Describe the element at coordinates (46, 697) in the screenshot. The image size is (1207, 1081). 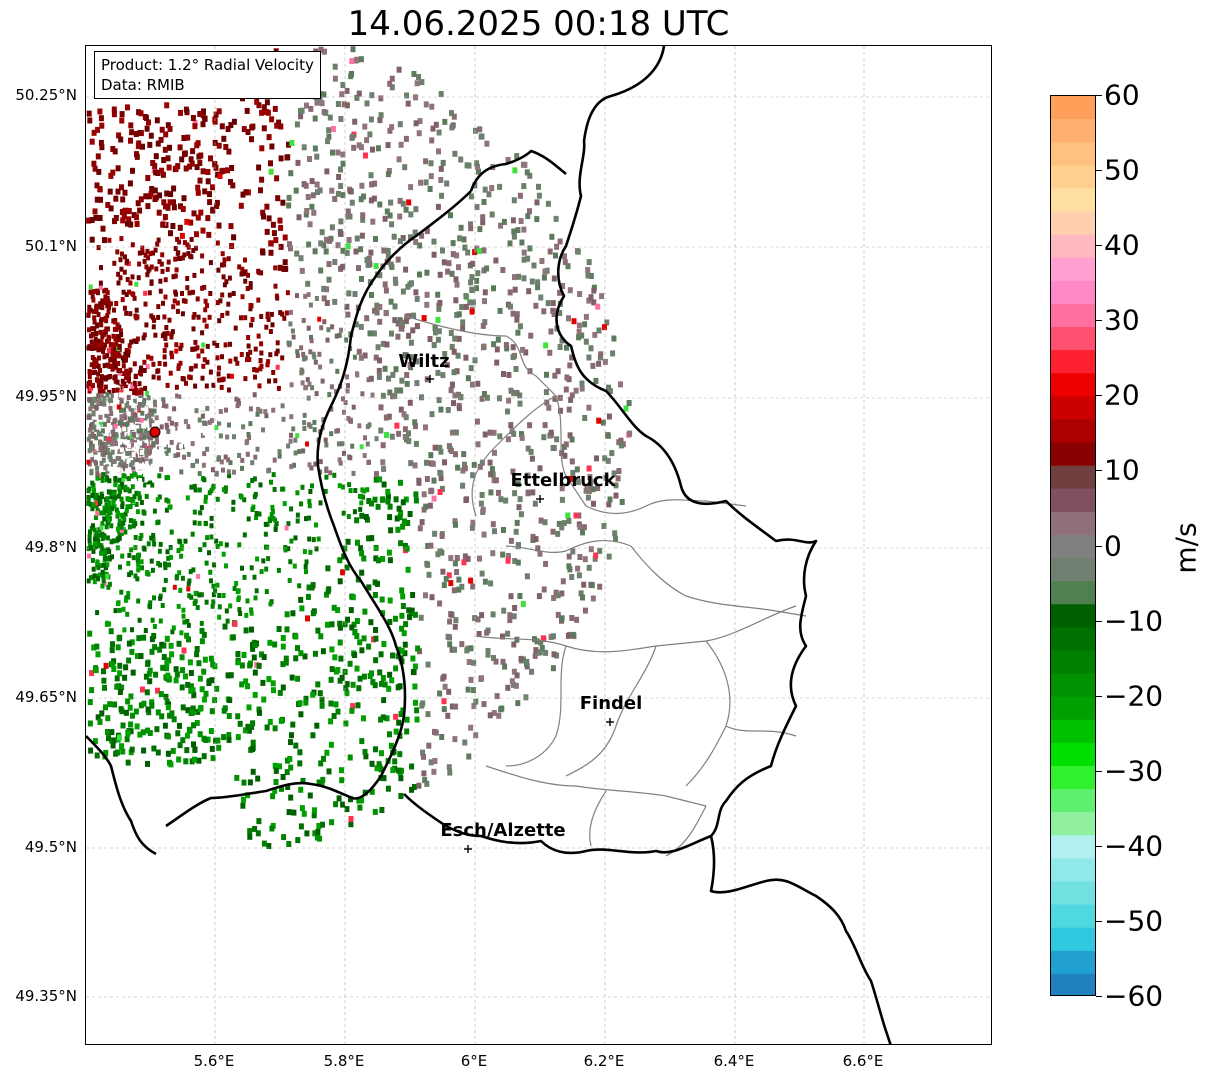
I see `lat-tick-label: 49.65°N` at that location.